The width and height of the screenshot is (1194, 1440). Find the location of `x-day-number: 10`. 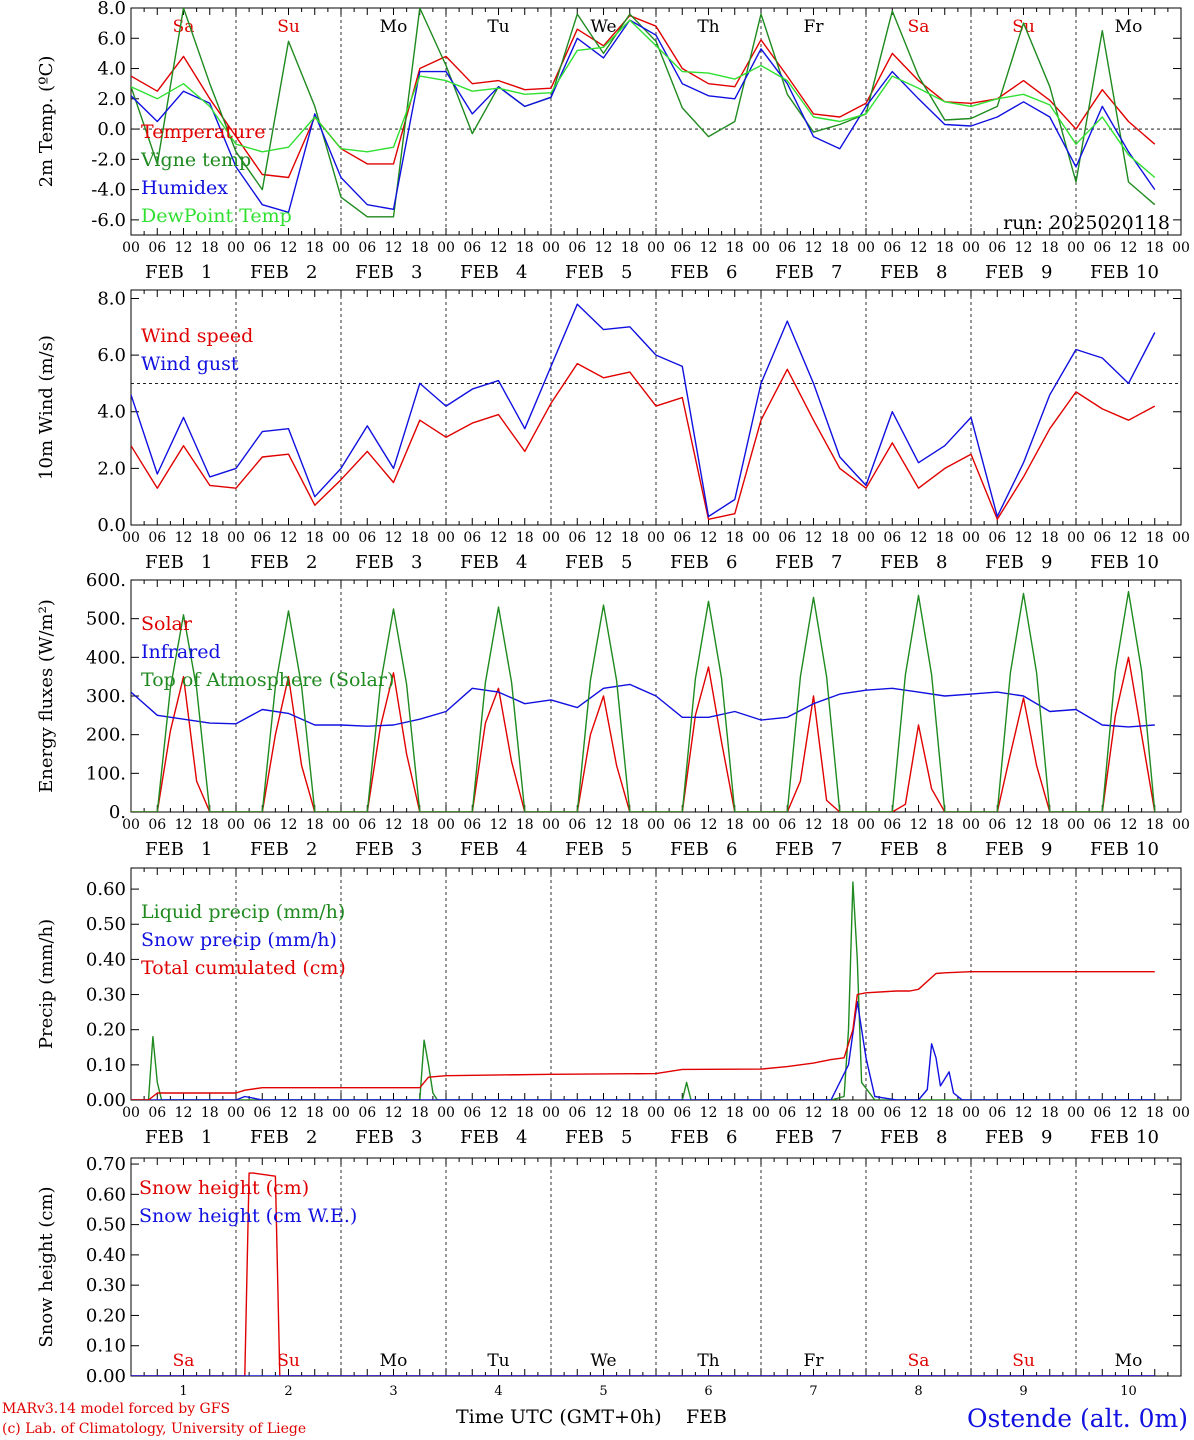

x-day-number: 10 is located at coordinates (1128, 1391).